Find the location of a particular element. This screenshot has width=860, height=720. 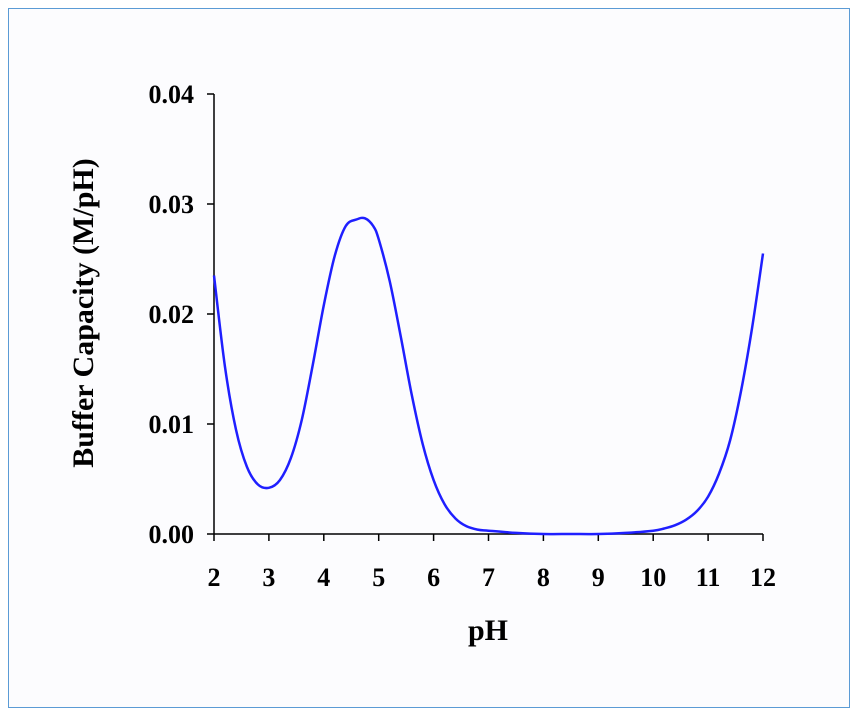

x-axis-title: pH is located at coordinates (488, 630).